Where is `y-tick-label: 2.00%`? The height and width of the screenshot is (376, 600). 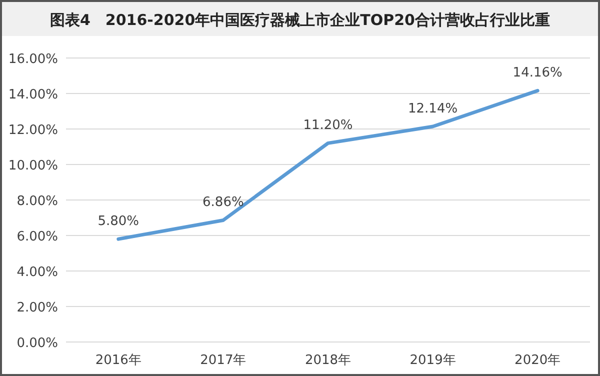 y-tick-label: 2.00% is located at coordinates (37, 308).